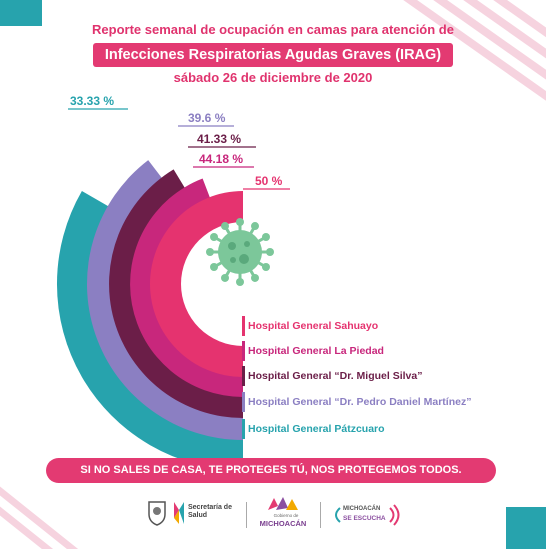  What do you see at coordinates (316, 351) in the screenshot?
I see `legend-item: Hospital General La Piedad` at bounding box center [316, 351].